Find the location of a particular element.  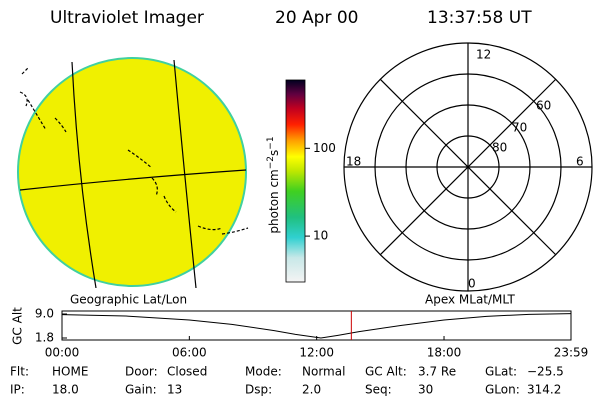

mlt-label: 0 is located at coordinates (472, 284).